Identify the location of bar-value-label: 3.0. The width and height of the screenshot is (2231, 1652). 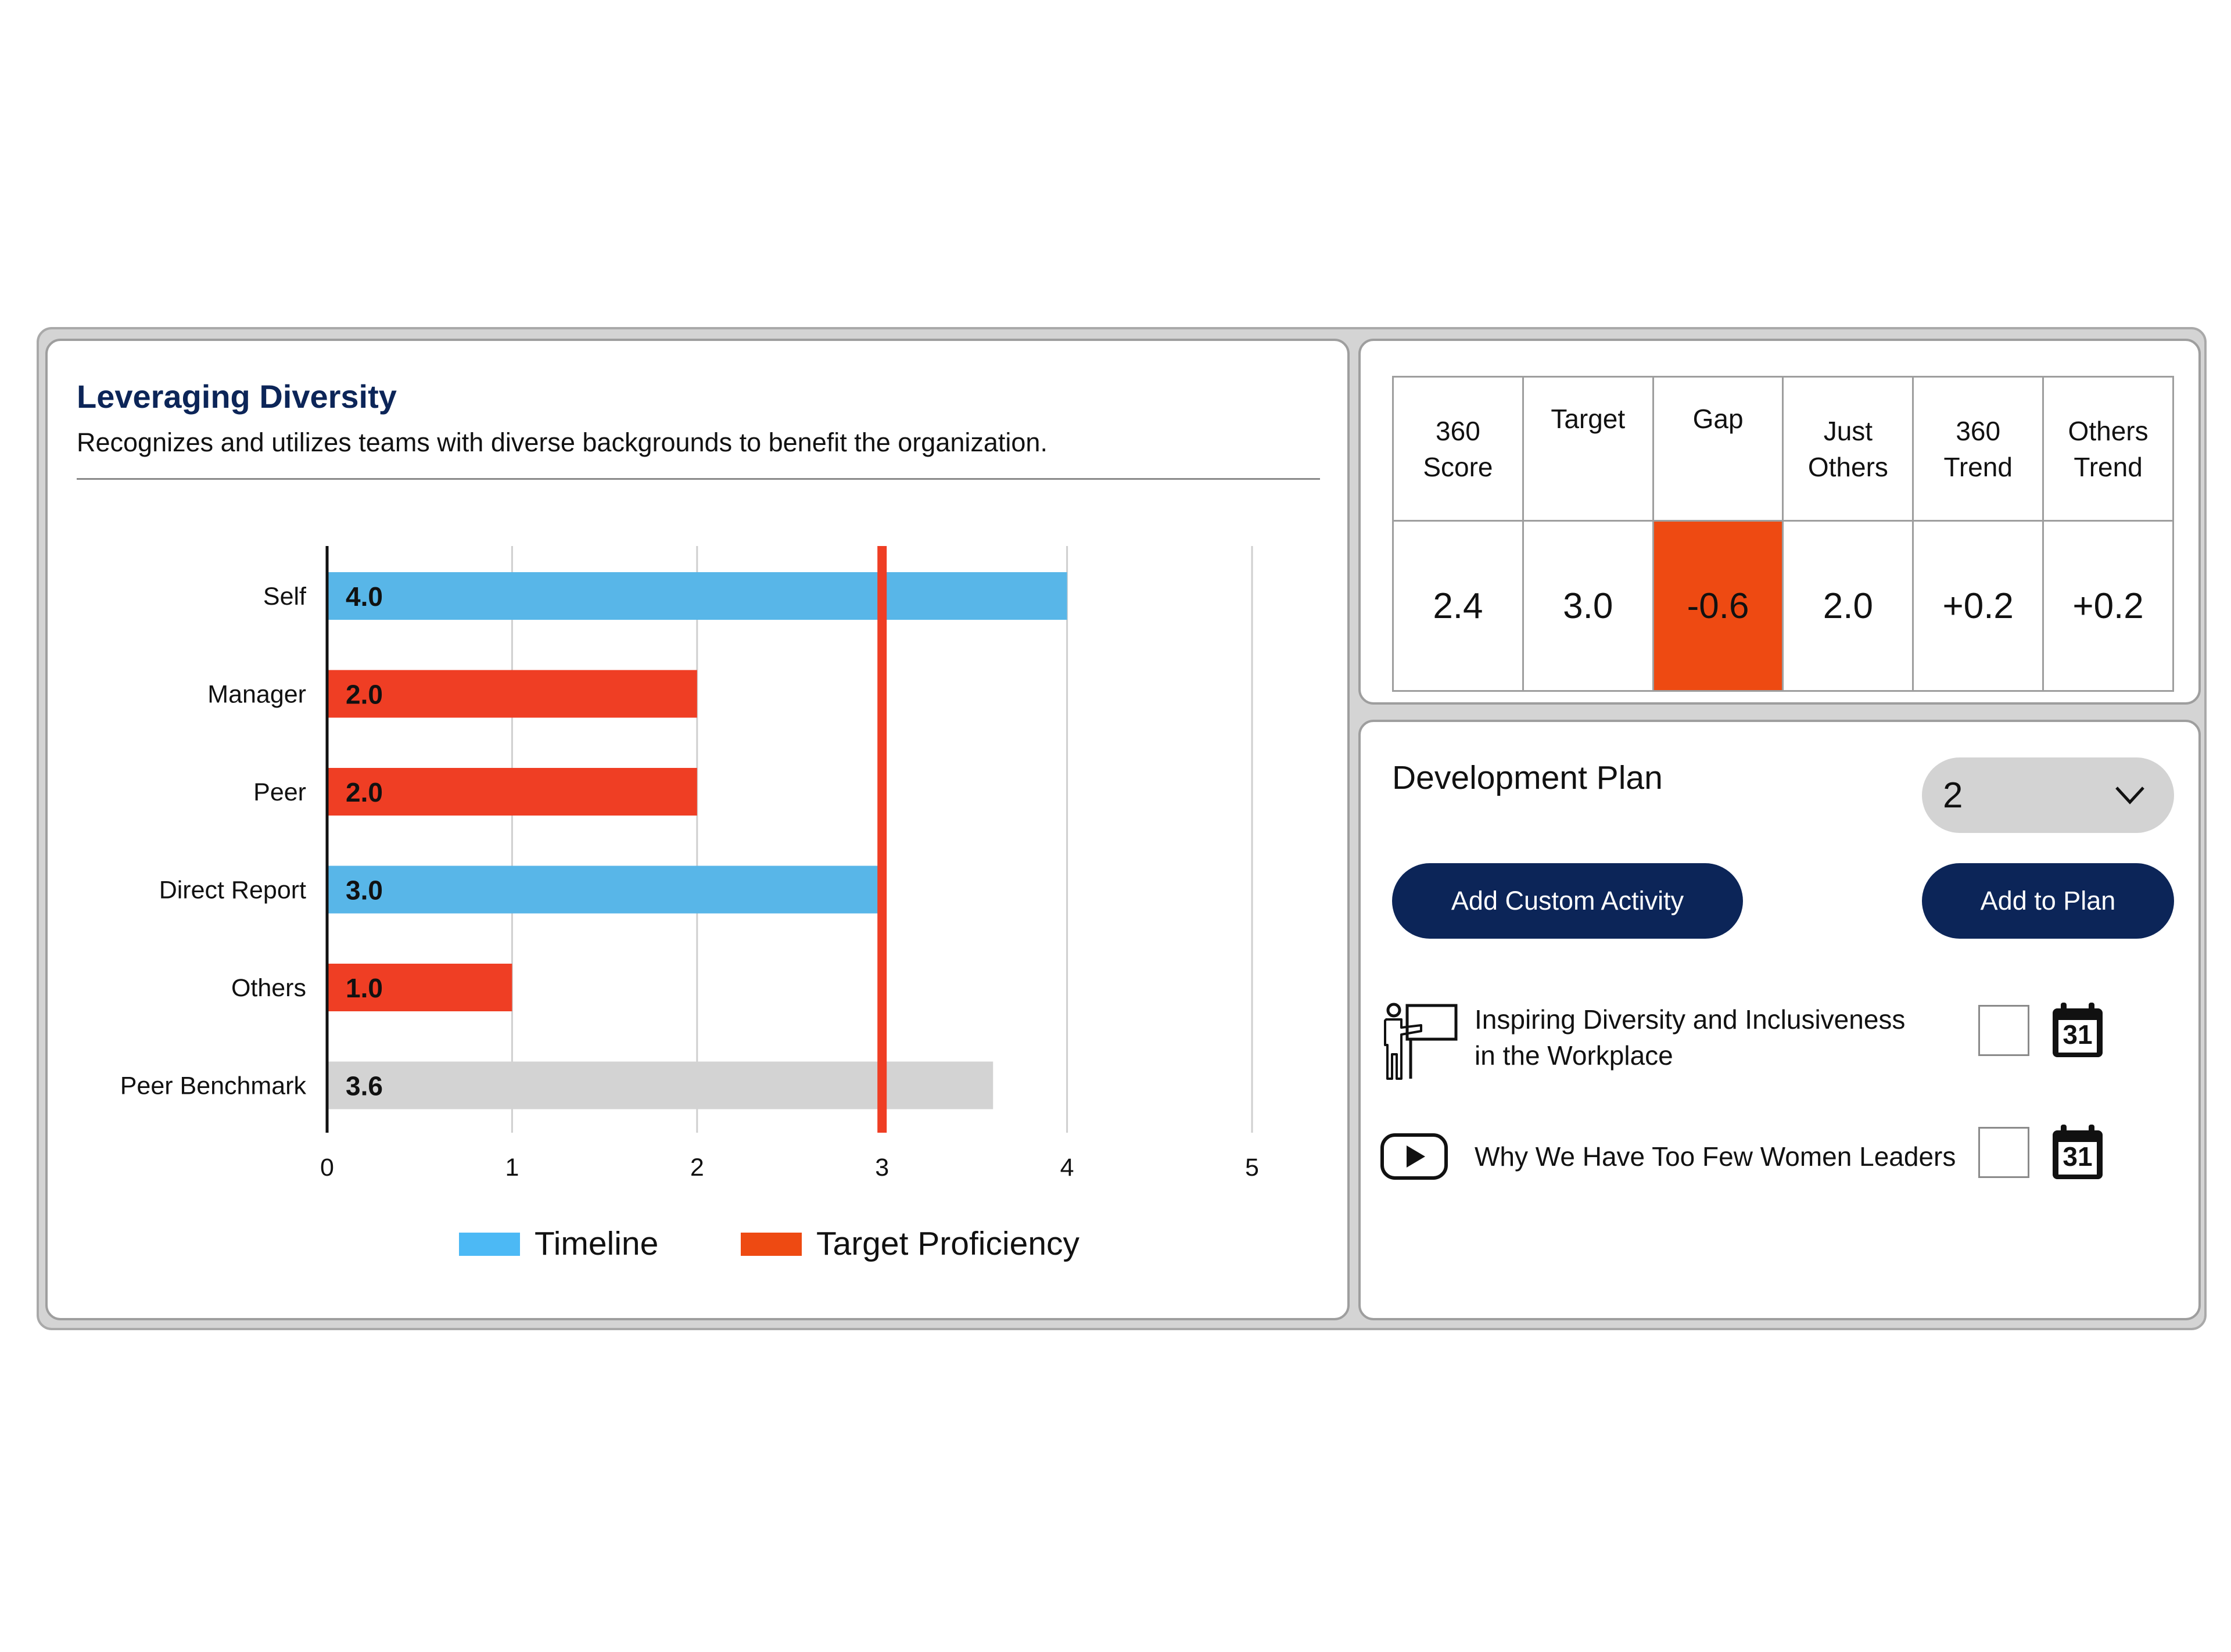
(364, 890).